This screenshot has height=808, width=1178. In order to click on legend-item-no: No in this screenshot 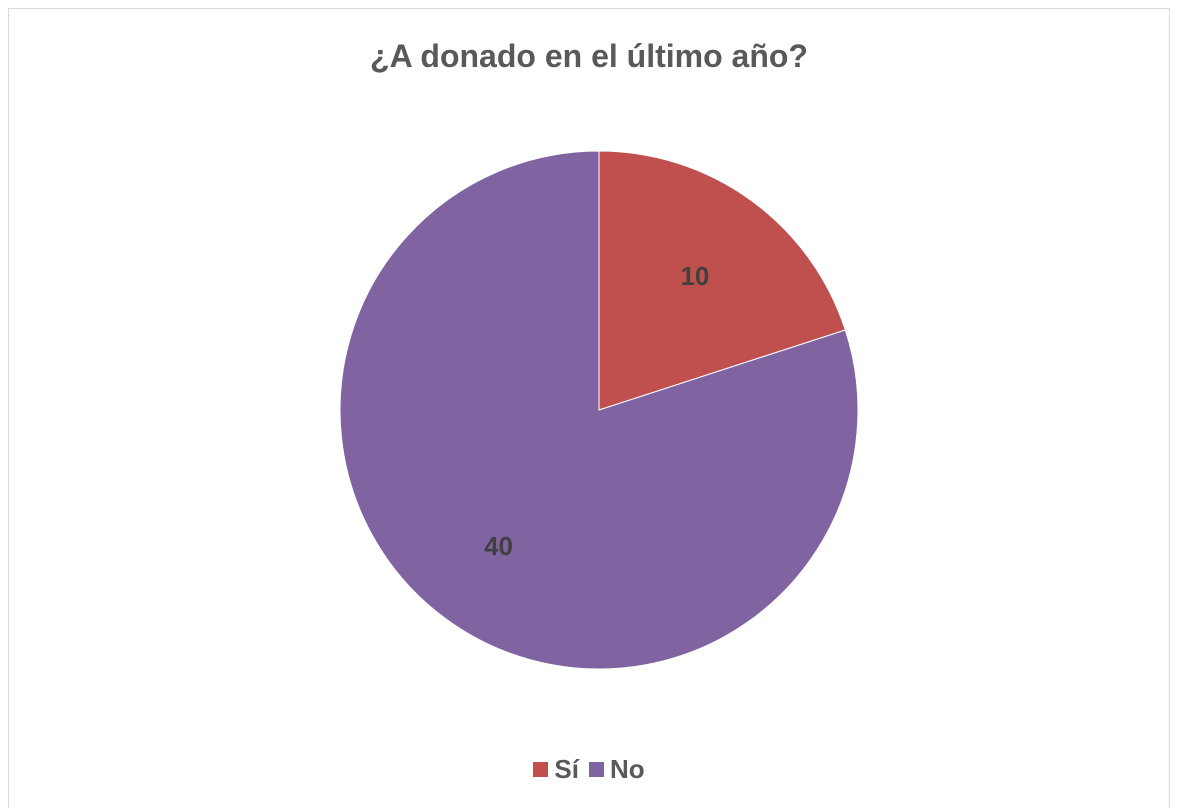, I will do `click(616, 769)`.